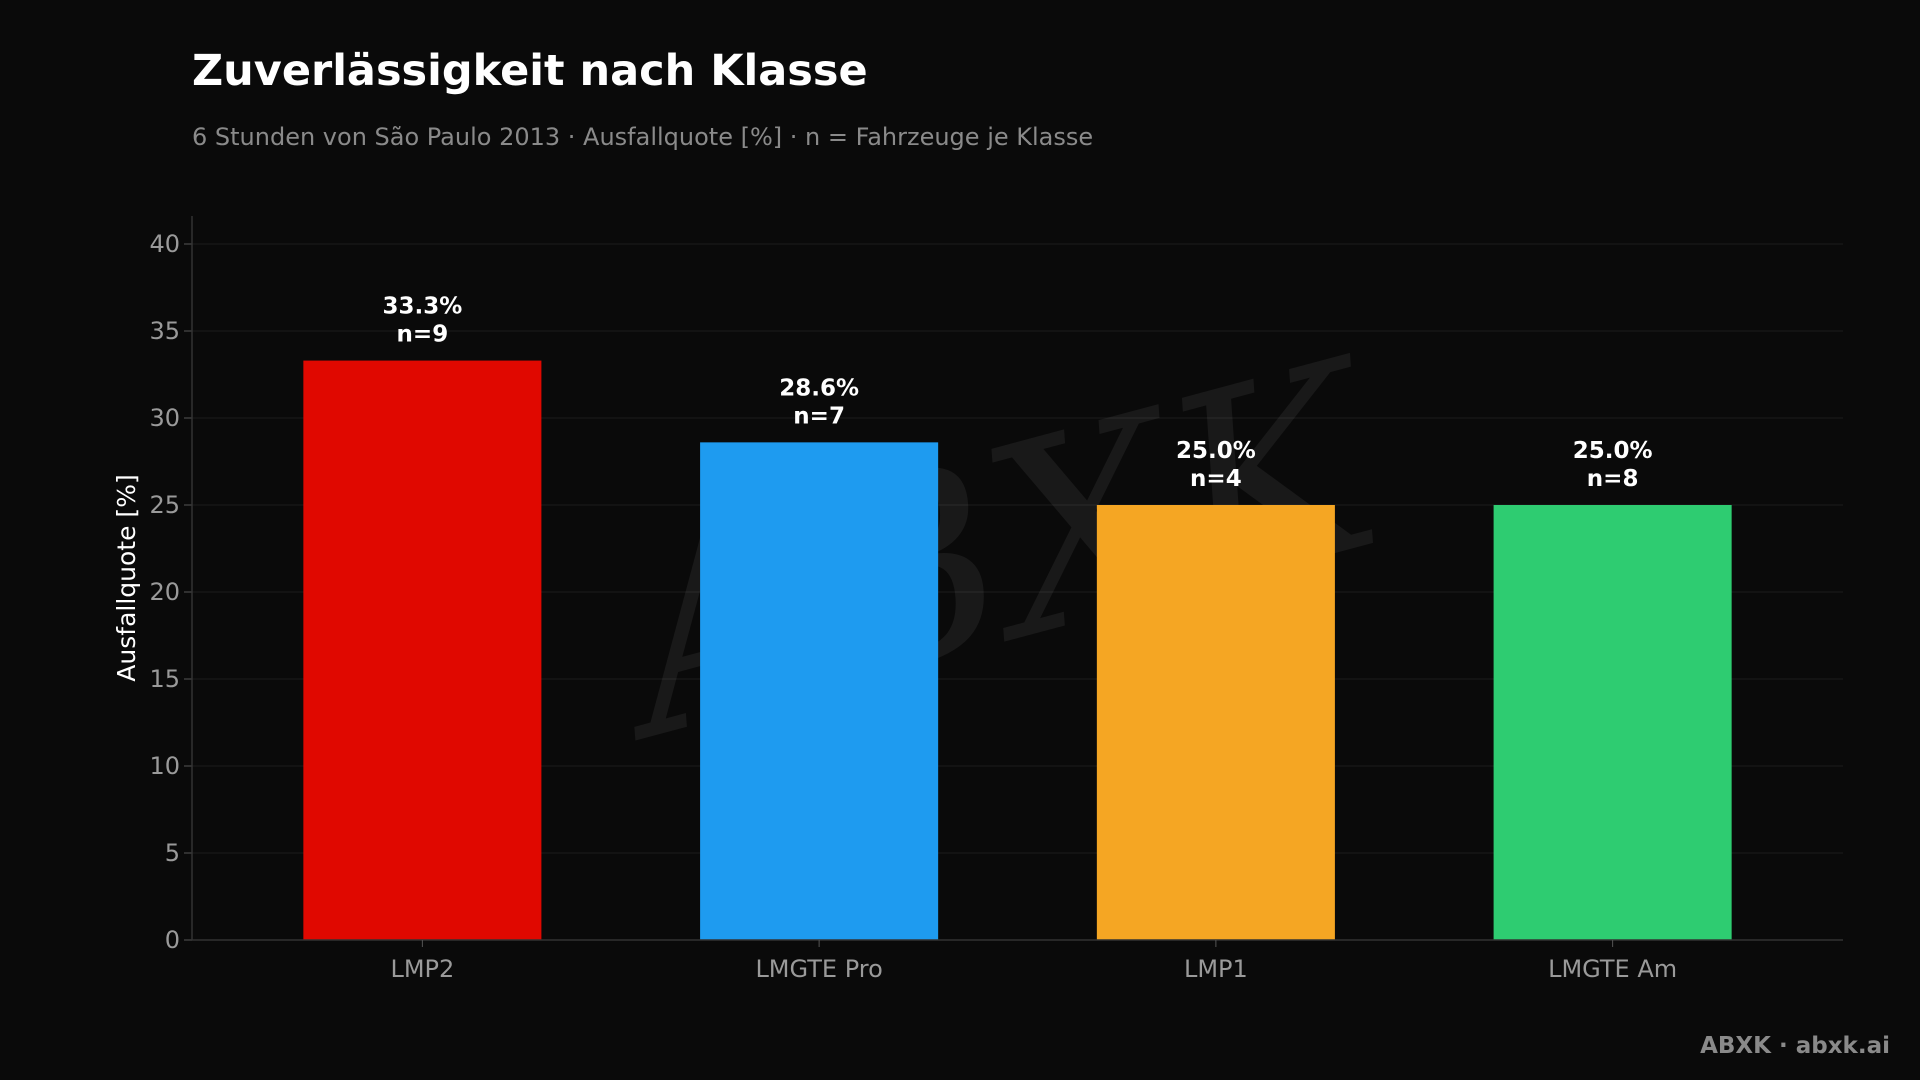 This screenshot has height=1080, width=1920. What do you see at coordinates (530, 71) in the screenshot?
I see `chart-title: Zuverlässigkeit nach Klasse` at bounding box center [530, 71].